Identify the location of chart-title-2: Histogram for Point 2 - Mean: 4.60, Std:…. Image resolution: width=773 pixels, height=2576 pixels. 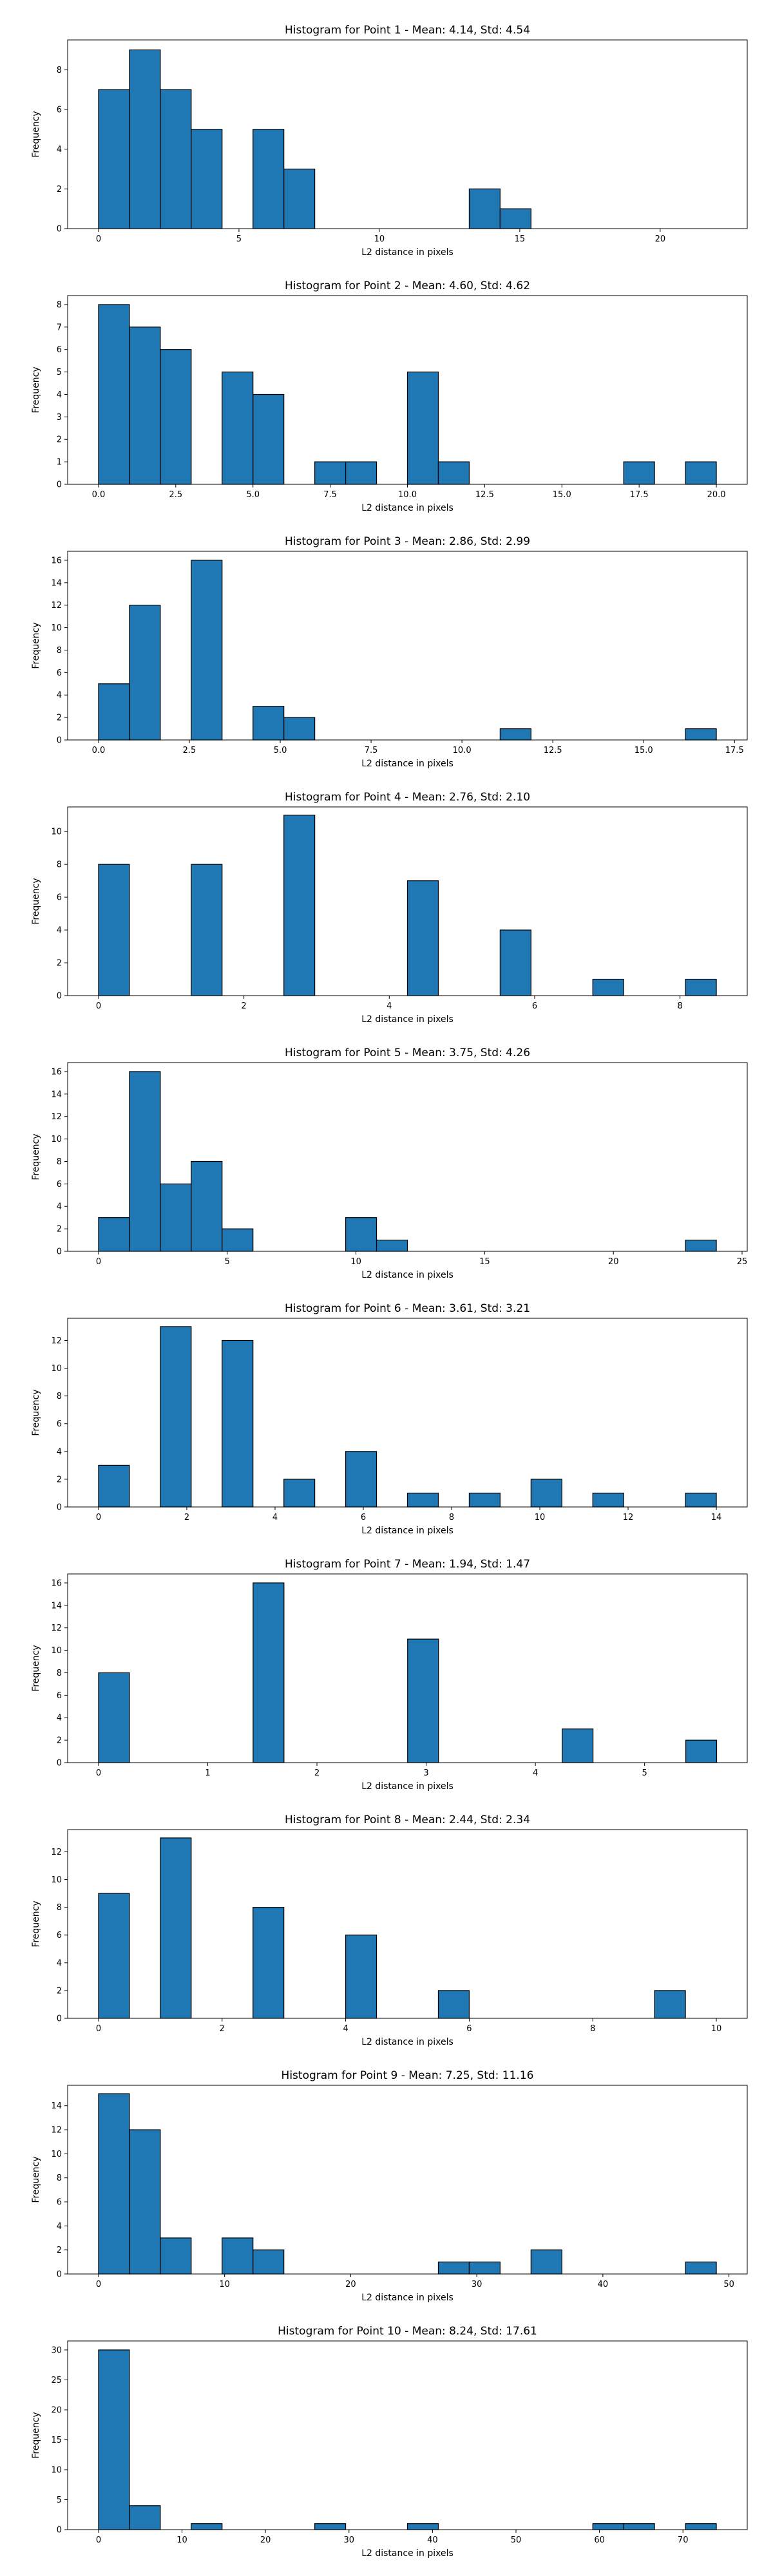
(407, 285).